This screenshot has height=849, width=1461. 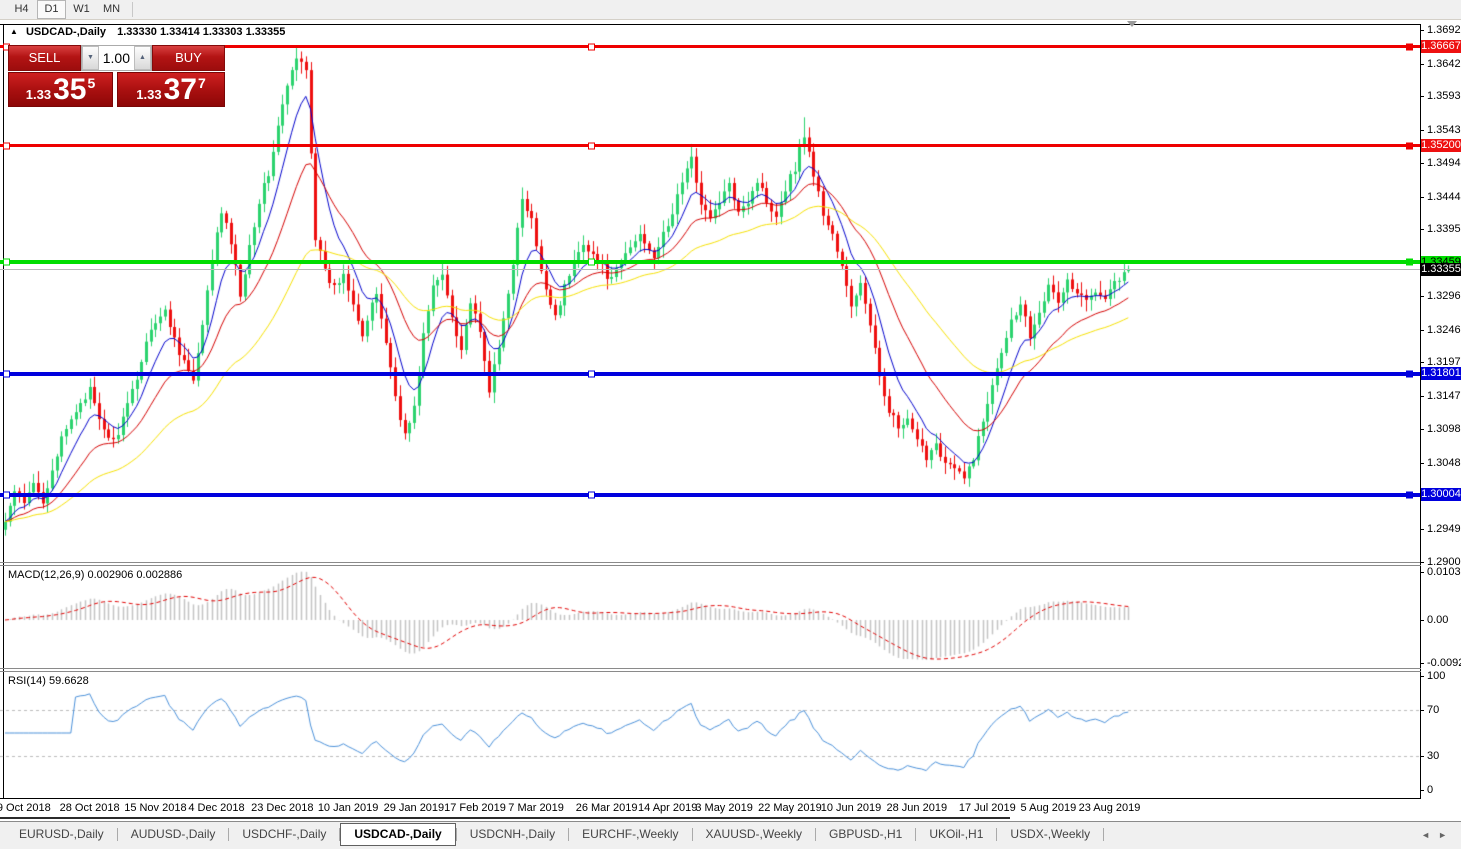 What do you see at coordinates (987, 808) in the screenshot?
I see `date-tick-label: 17 Jul 2019` at bounding box center [987, 808].